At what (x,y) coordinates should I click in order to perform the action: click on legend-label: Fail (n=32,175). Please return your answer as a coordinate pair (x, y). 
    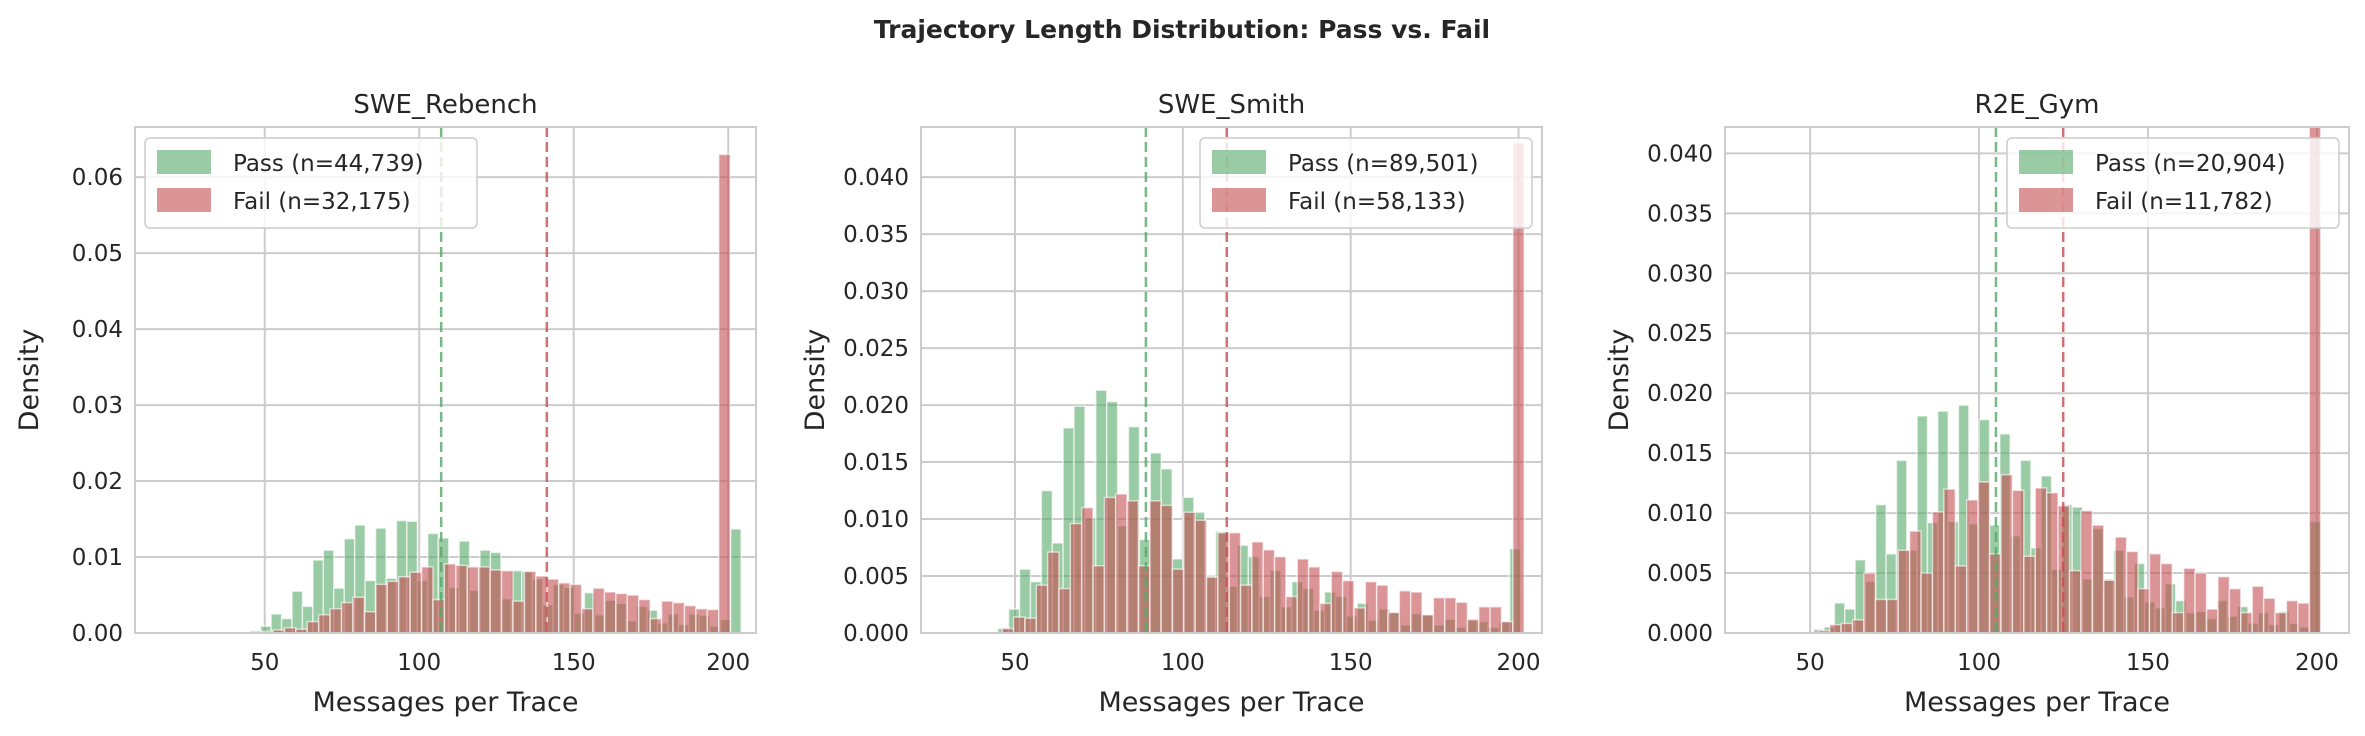
    Looking at the image, I should click on (322, 202).